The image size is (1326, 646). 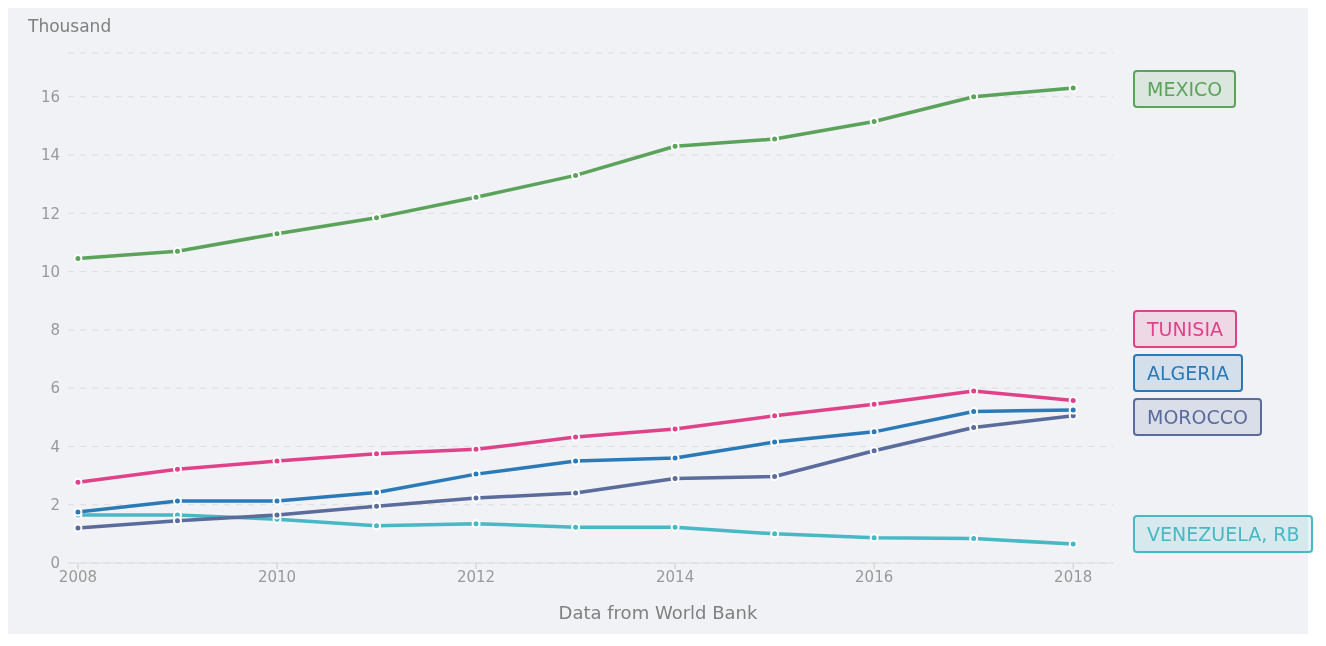 What do you see at coordinates (658, 612) in the screenshot?
I see `text: Data from World Bank` at bounding box center [658, 612].